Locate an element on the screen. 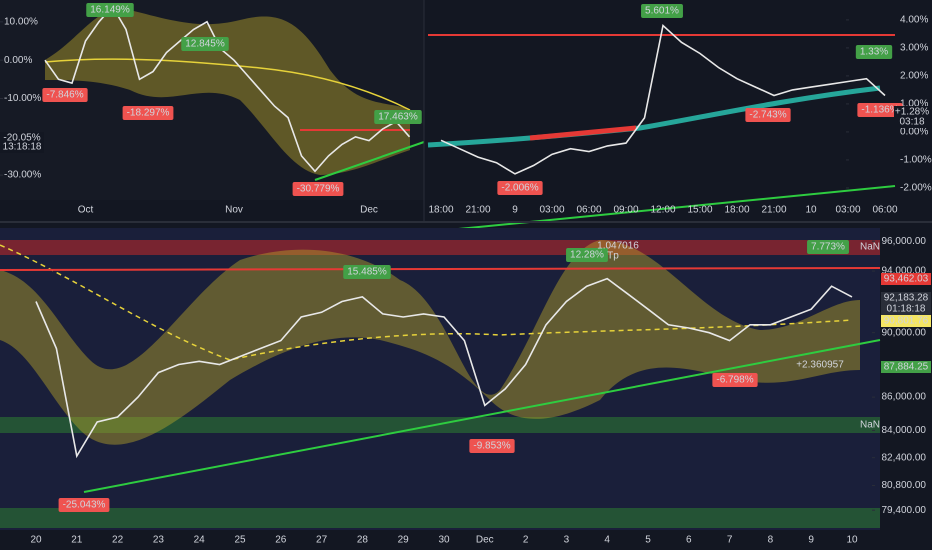  y-tick-label: 10.00% is located at coordinates (21, 21).